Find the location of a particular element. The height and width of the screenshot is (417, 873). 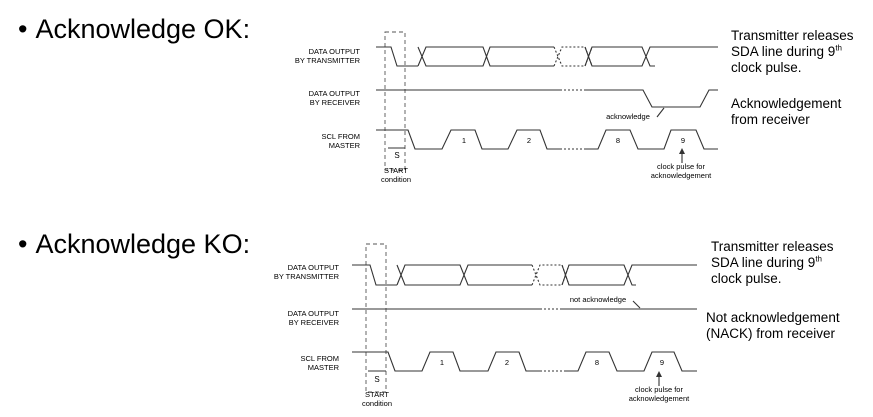

bullet-text: Acknowledge OK: is located at coordinates (143, 29).